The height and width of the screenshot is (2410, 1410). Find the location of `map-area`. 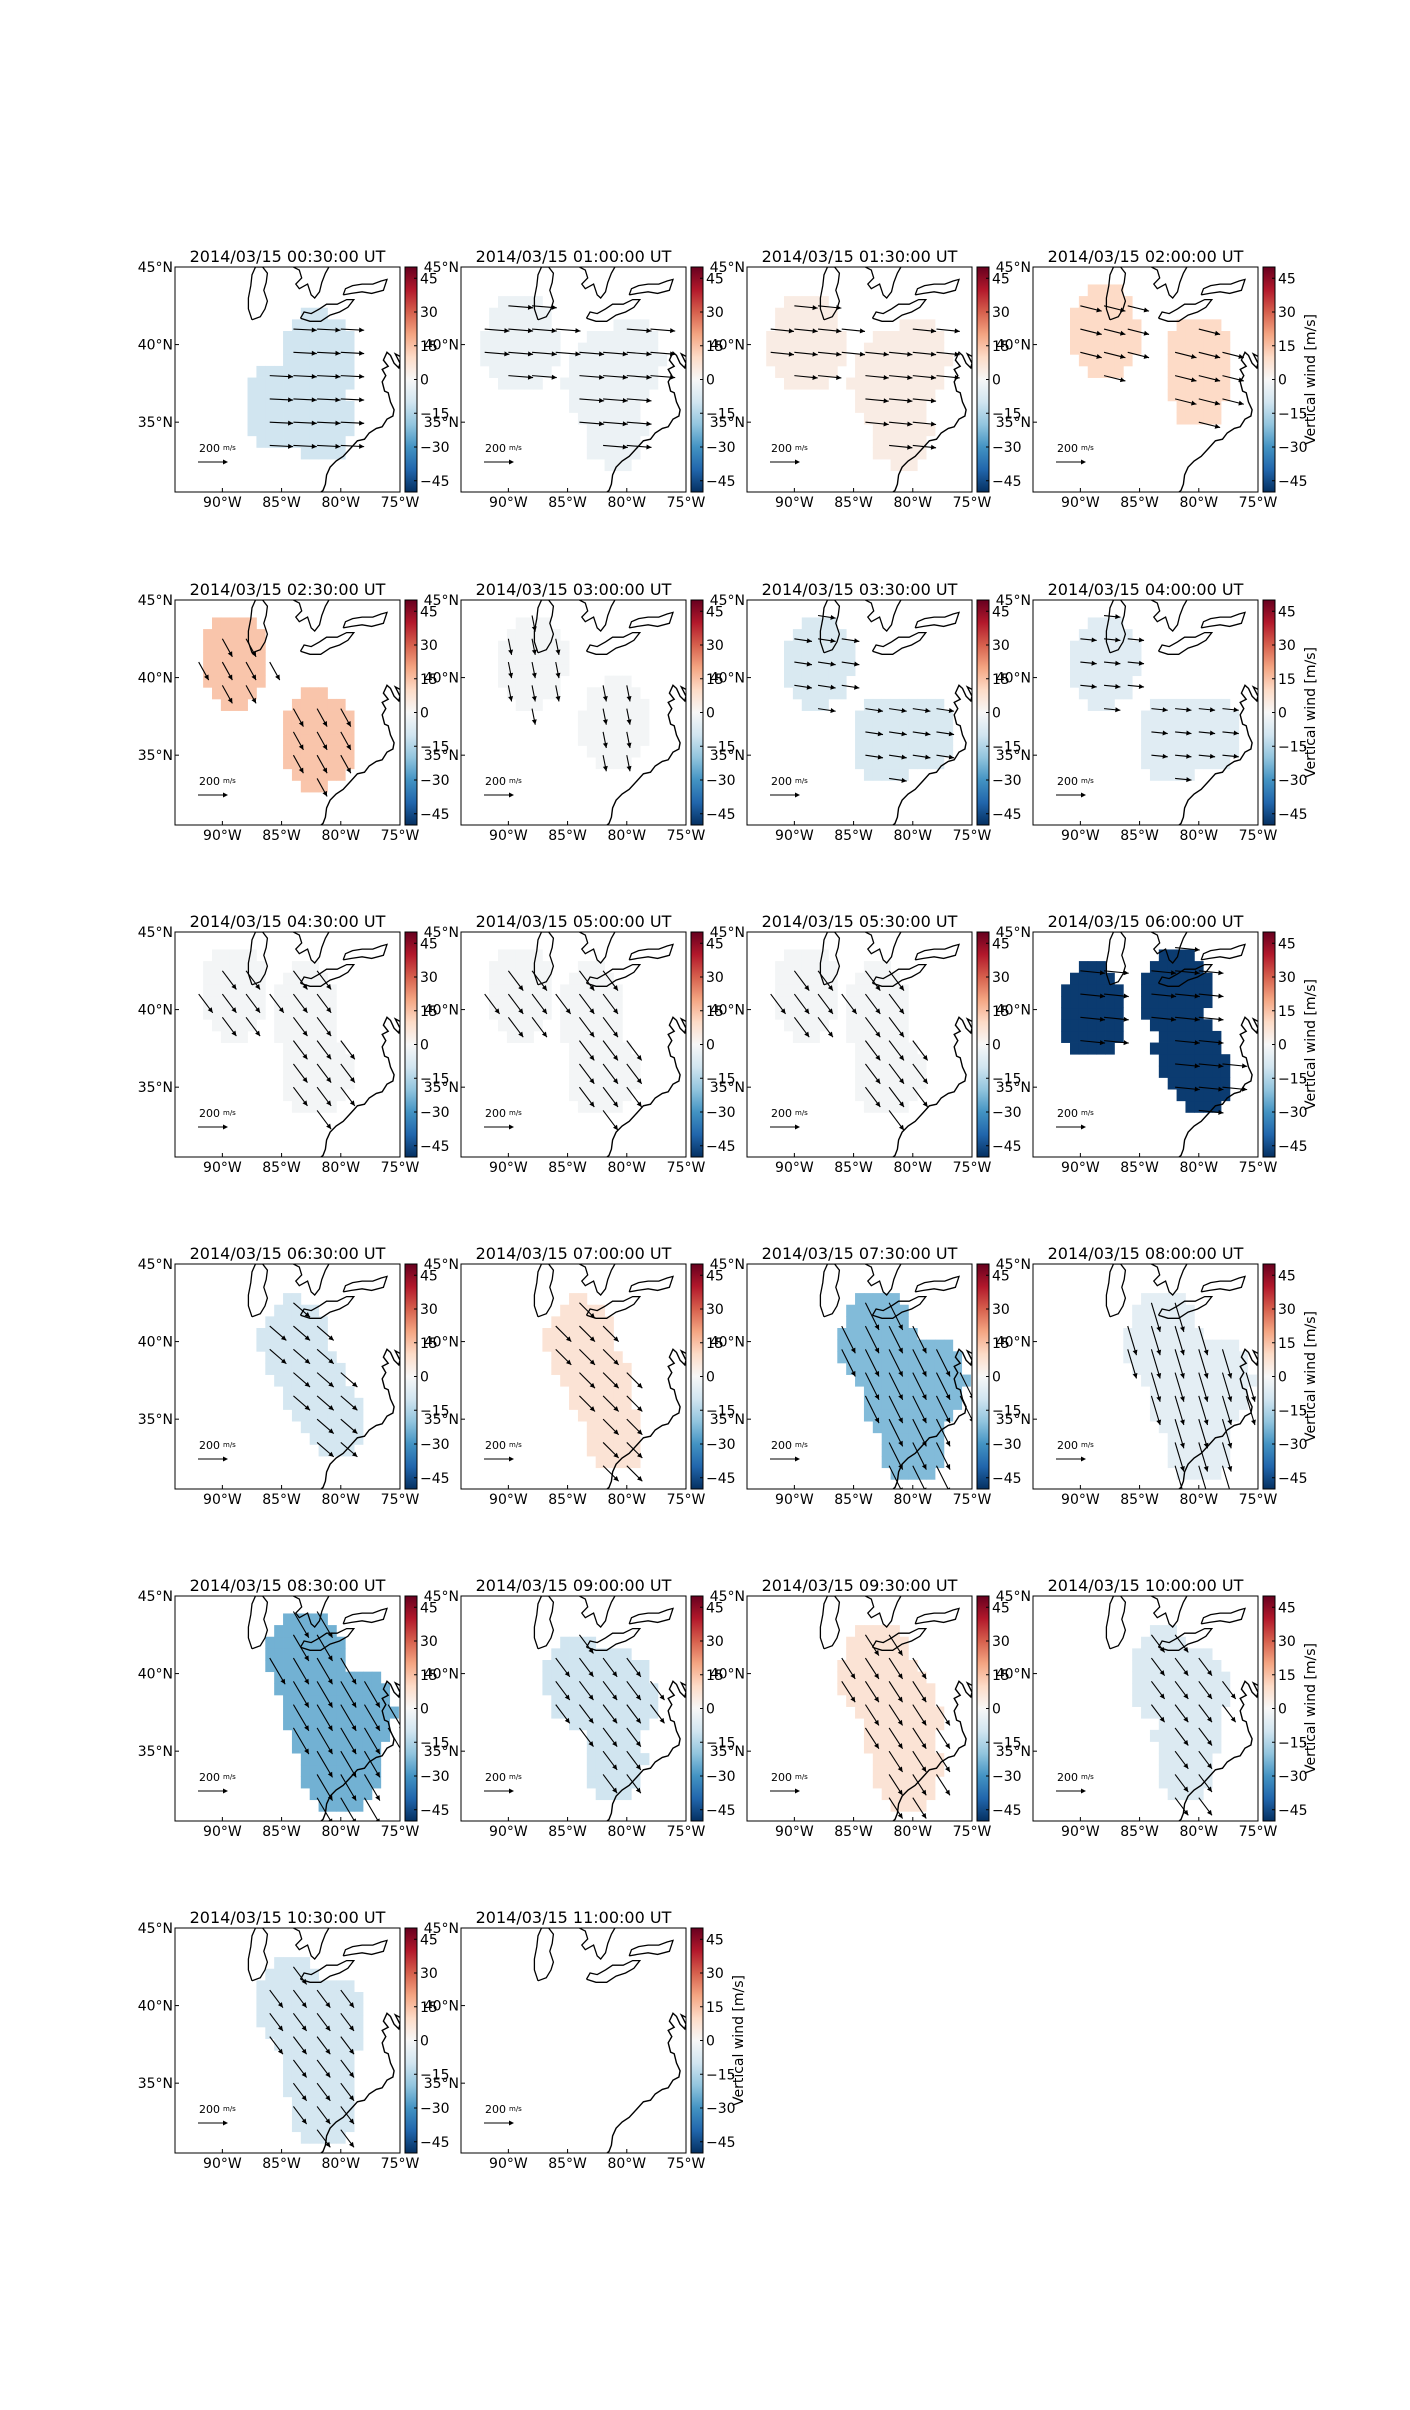

map-area is located at coordinates (323, 379).